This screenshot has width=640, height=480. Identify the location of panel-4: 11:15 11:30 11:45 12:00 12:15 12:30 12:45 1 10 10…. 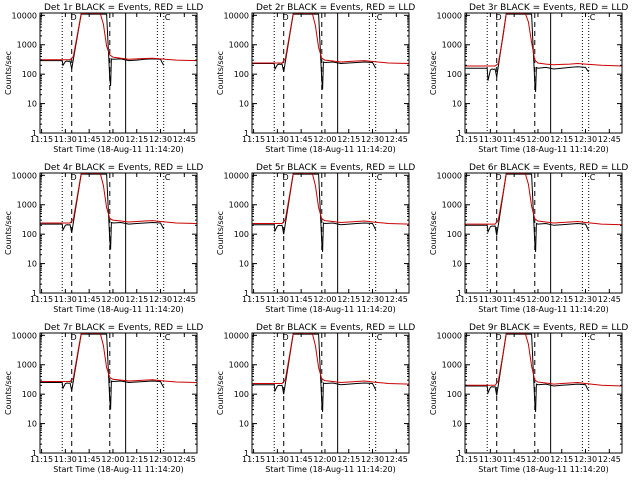
(103, 238).